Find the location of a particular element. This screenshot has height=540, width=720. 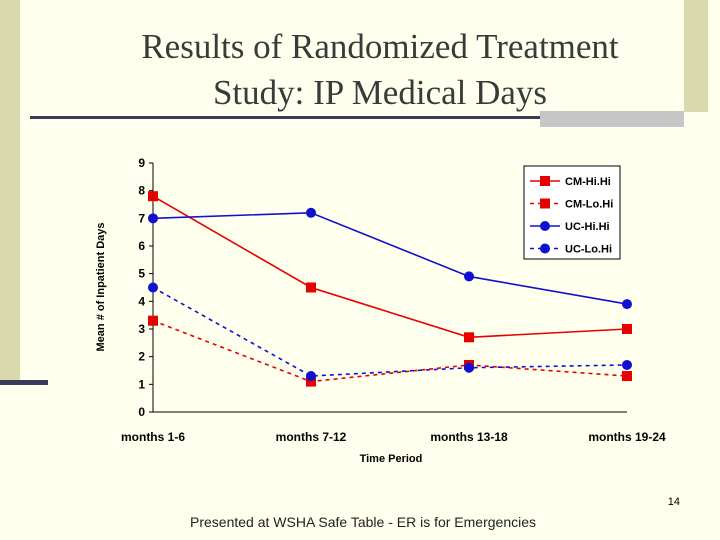

legend-label: CM-Hi.Hi is located at coordinates (588, 182).